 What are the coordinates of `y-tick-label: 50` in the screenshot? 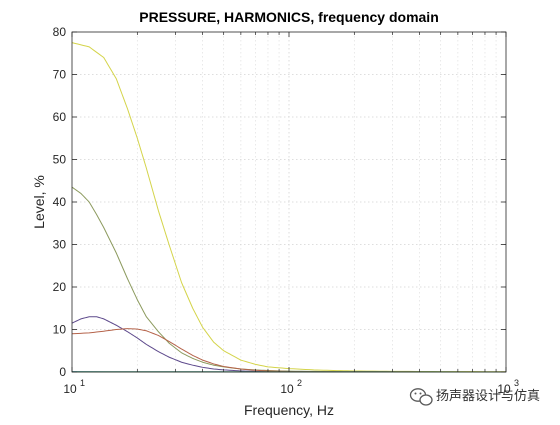 It's located at (60, 160).